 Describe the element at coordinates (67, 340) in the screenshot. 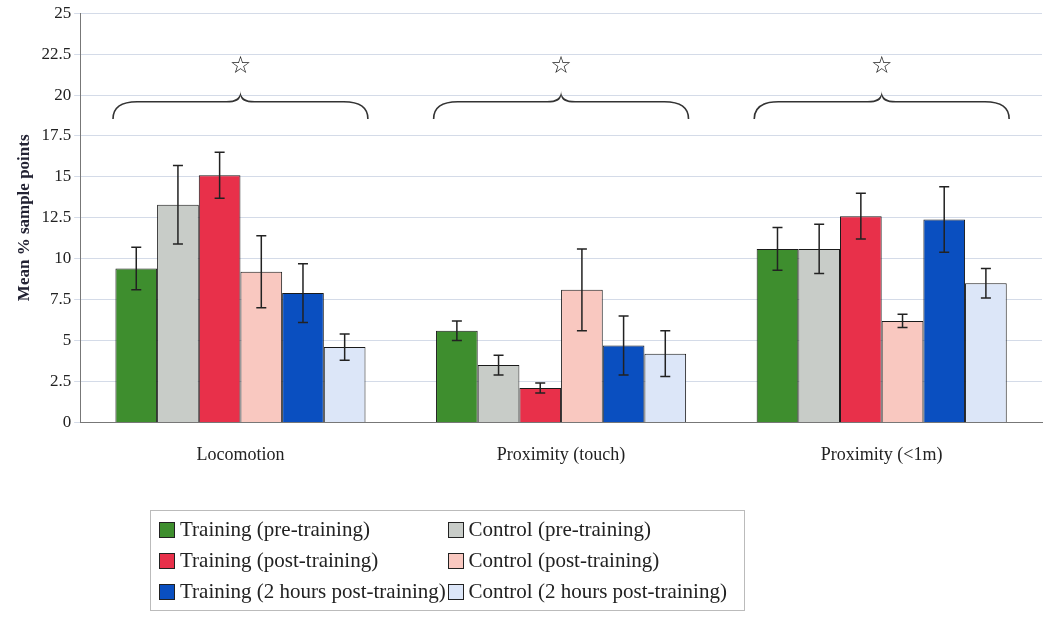

I see `y-tick-label: 5` at that location.